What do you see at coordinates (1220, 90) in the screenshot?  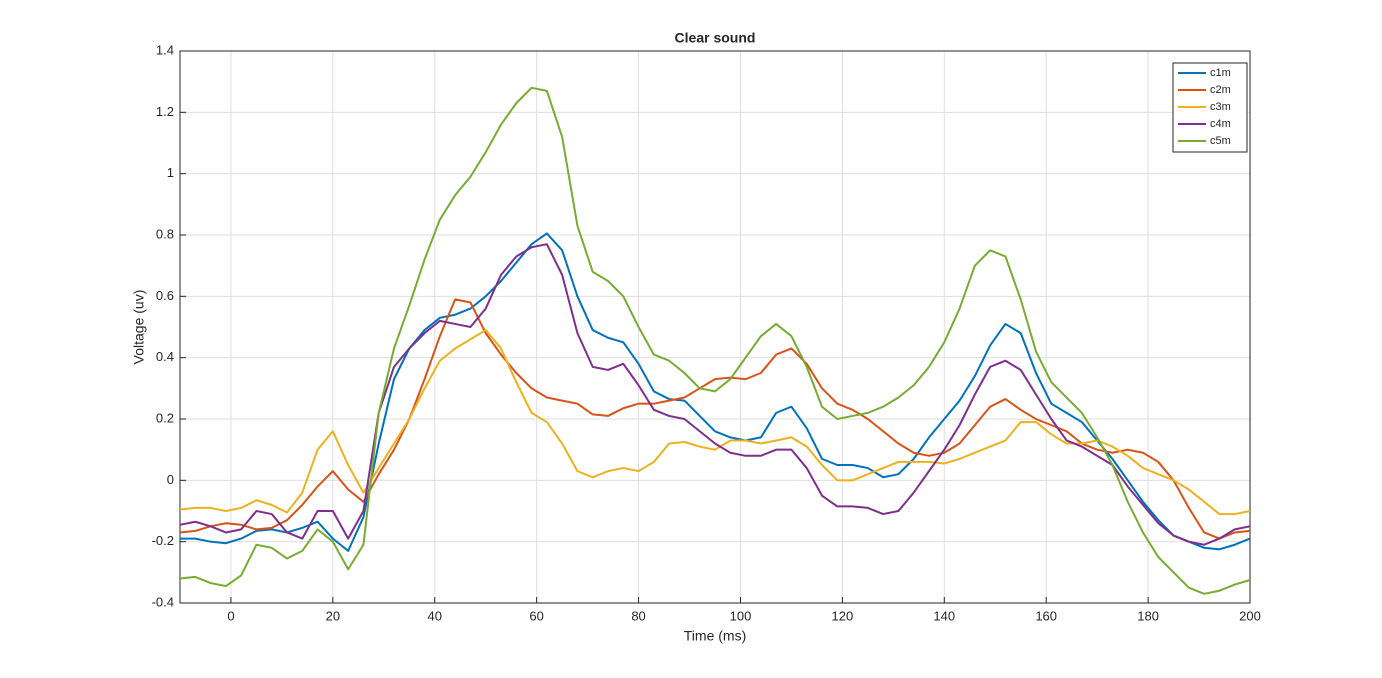 I see `legend-label: c2m` at bounding box center [1220, 90].